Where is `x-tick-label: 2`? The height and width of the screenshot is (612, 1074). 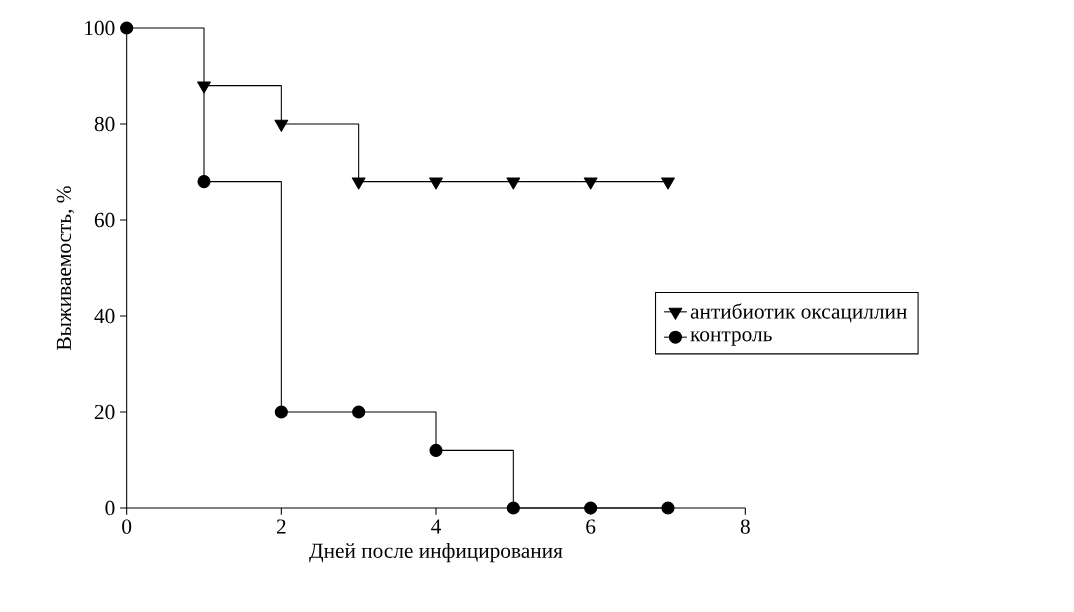 x-tick-label: 2 is located at coordinates (281, 526).